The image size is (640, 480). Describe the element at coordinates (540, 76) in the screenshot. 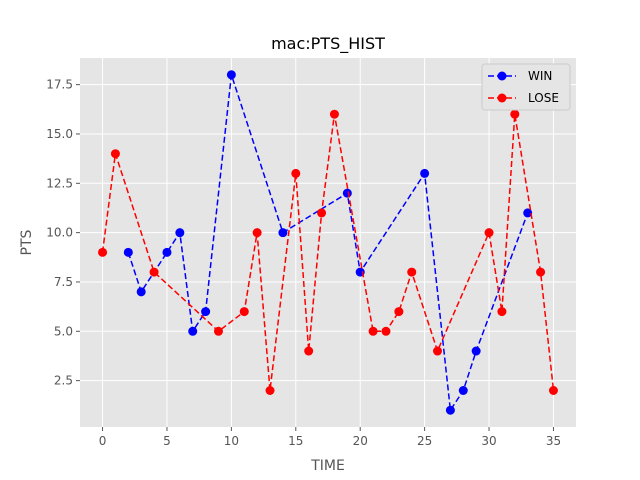

I see `legend-label-win: WIN` at that location.